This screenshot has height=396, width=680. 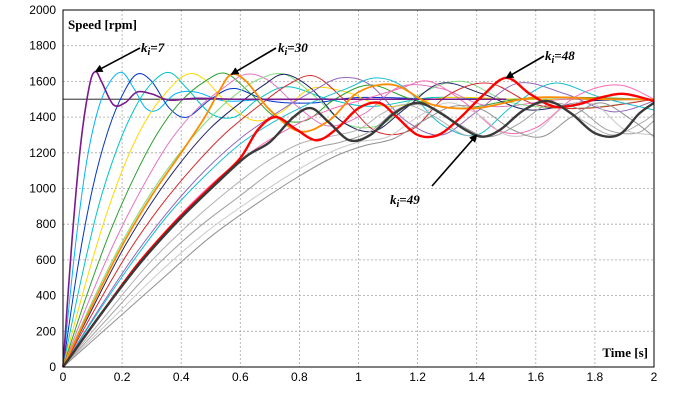 I want to click on annotation-label: ki=7, so click(x=153, y=49).